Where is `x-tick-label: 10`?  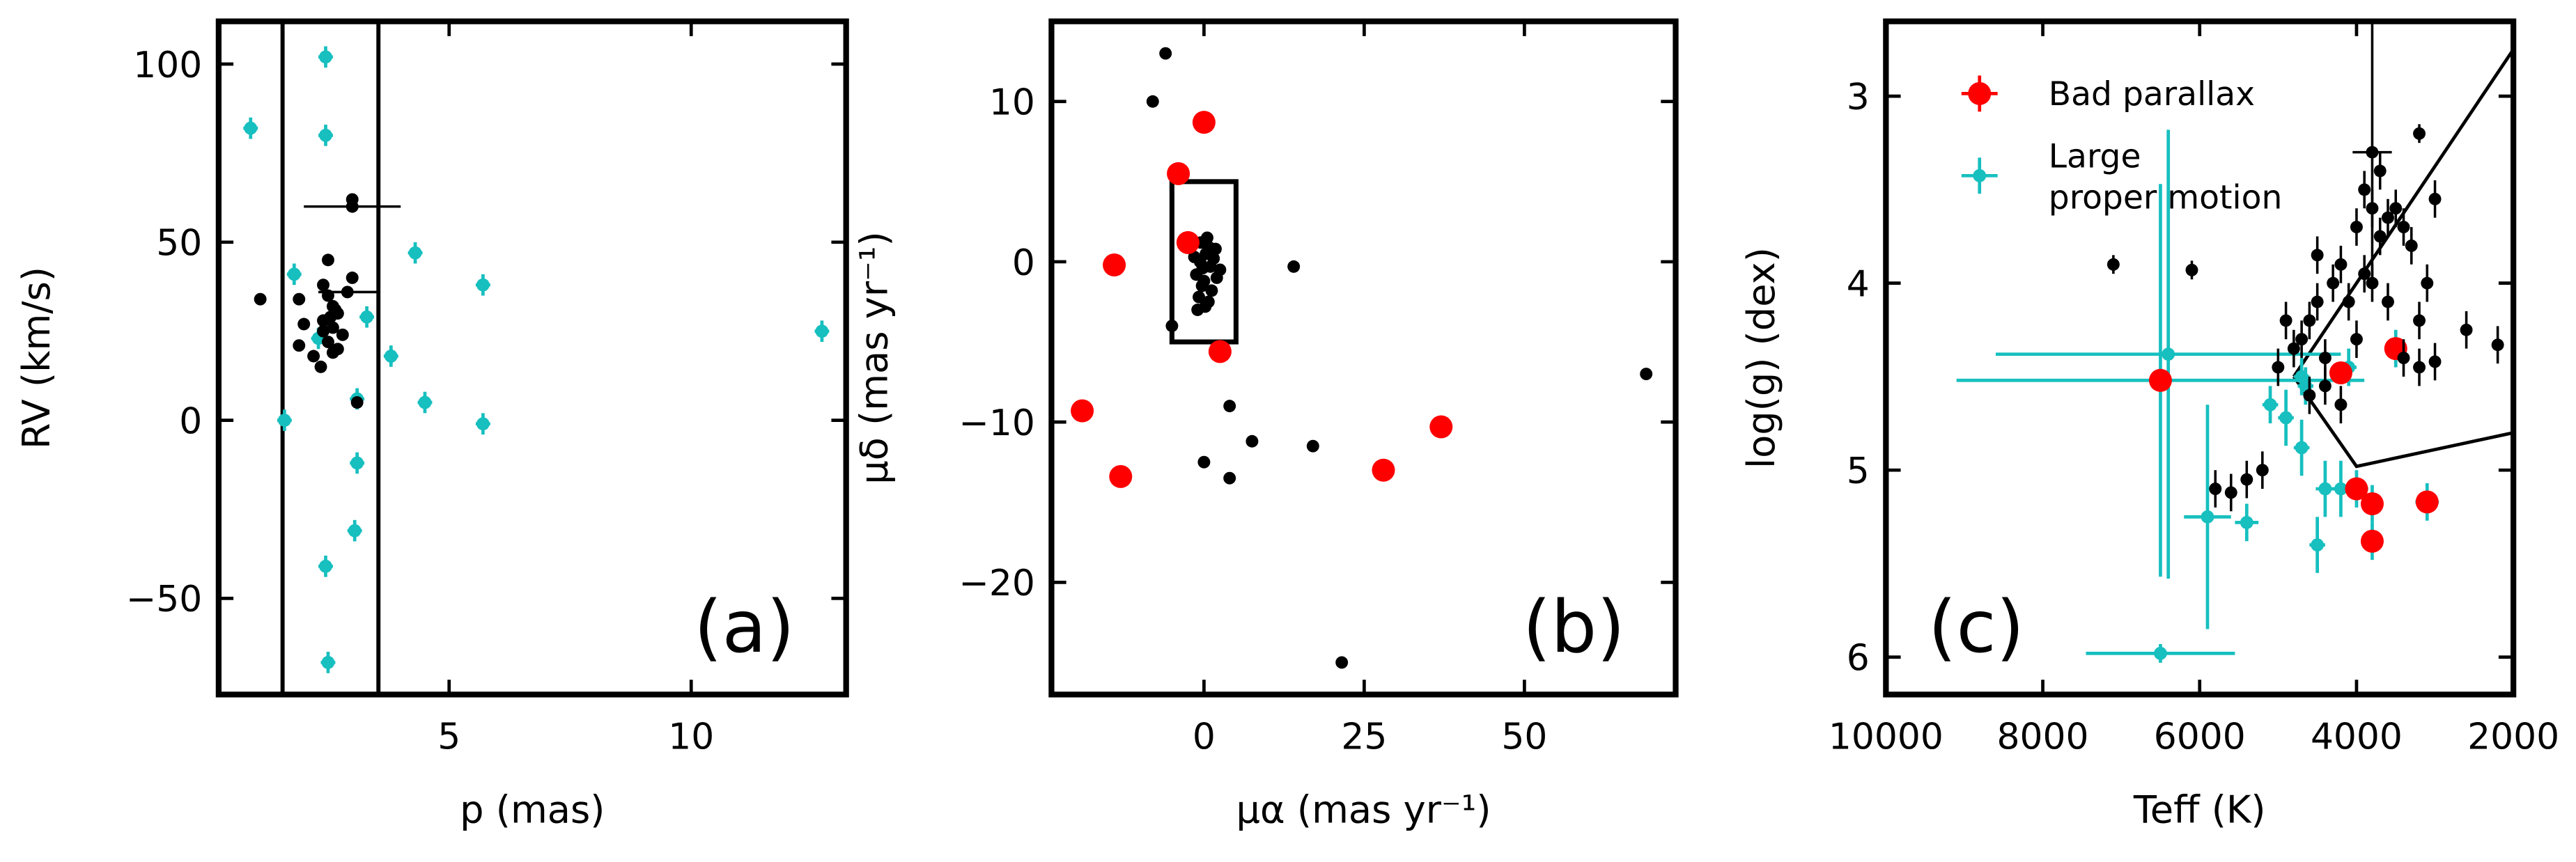 x-tick-label: 10 is located at coordinates (691, 737).